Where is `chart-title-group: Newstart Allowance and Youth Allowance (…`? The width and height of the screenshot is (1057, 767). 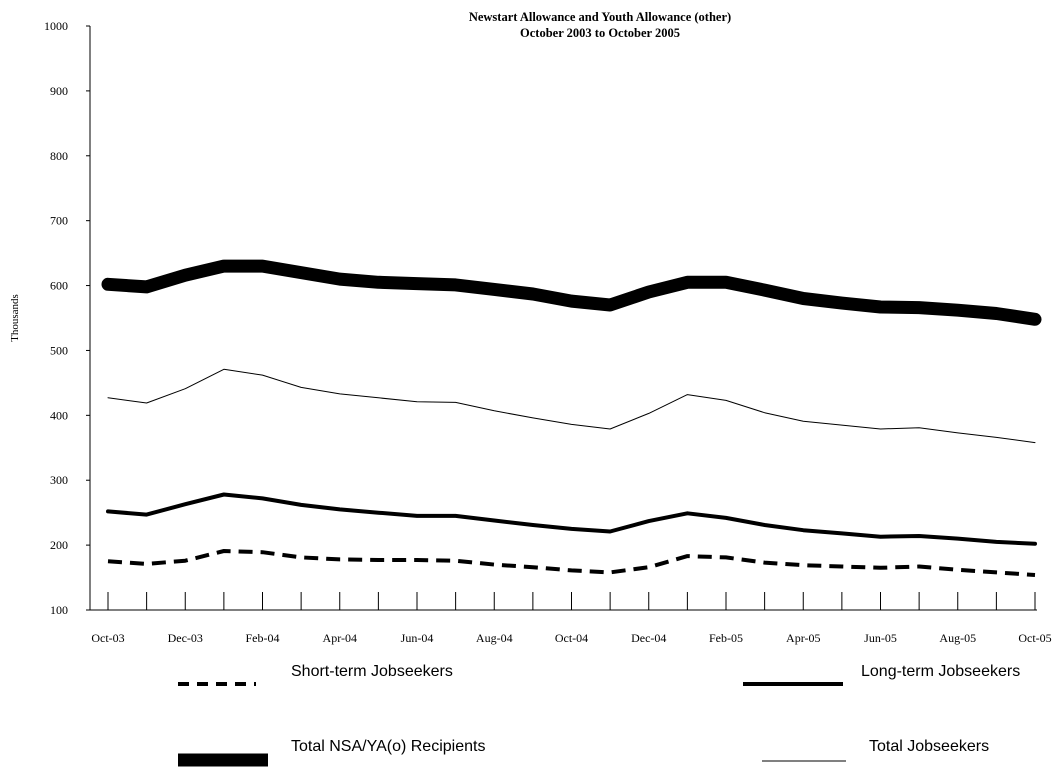 chart-title-group: Newstart Allowance and Youth Allowance (… is located at coordinates (600, 25).